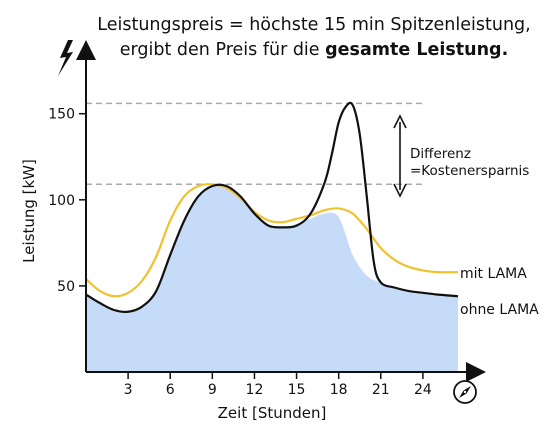  What do you see at coordinates (297, 390) in the screenshot?
I see `x-tick-label-15: 15` at bounding box center [297, 390].